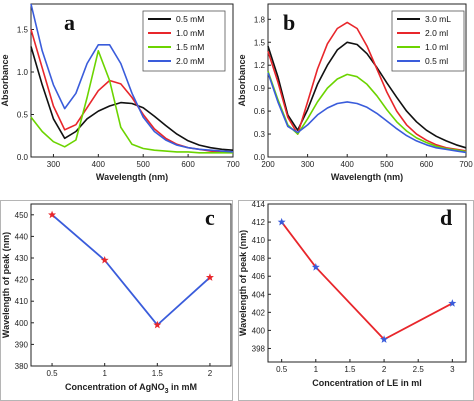 This screenshot has width=474, height=401. Describe the element at coordinates (289, 22) in the screenshot. I see `panel-letter: b` at that location.